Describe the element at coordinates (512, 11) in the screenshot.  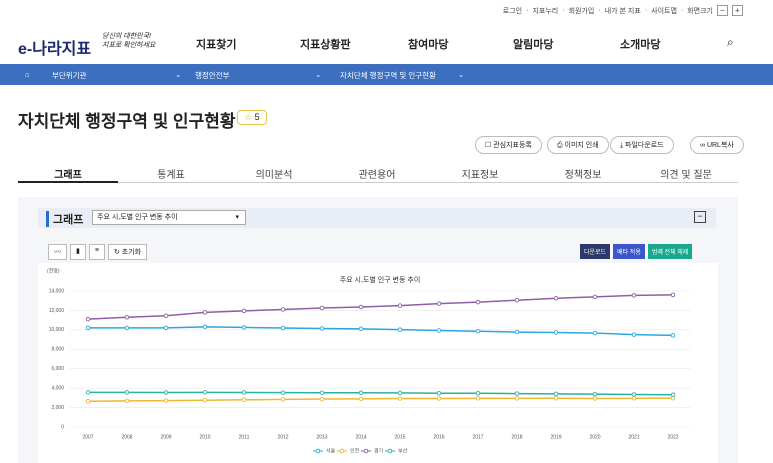
I see `util-link: 로그인` at that location.